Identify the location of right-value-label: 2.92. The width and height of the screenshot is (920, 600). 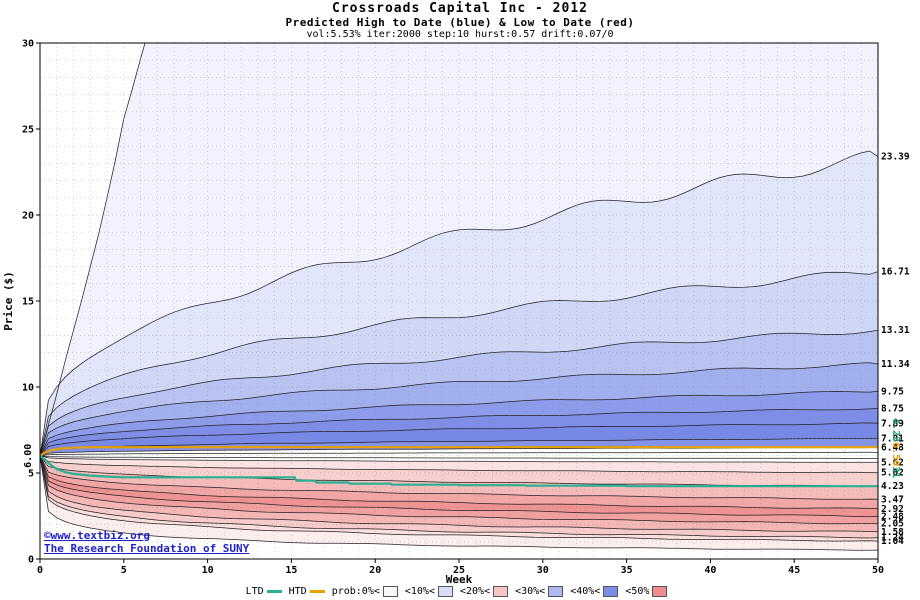
(892, 509).